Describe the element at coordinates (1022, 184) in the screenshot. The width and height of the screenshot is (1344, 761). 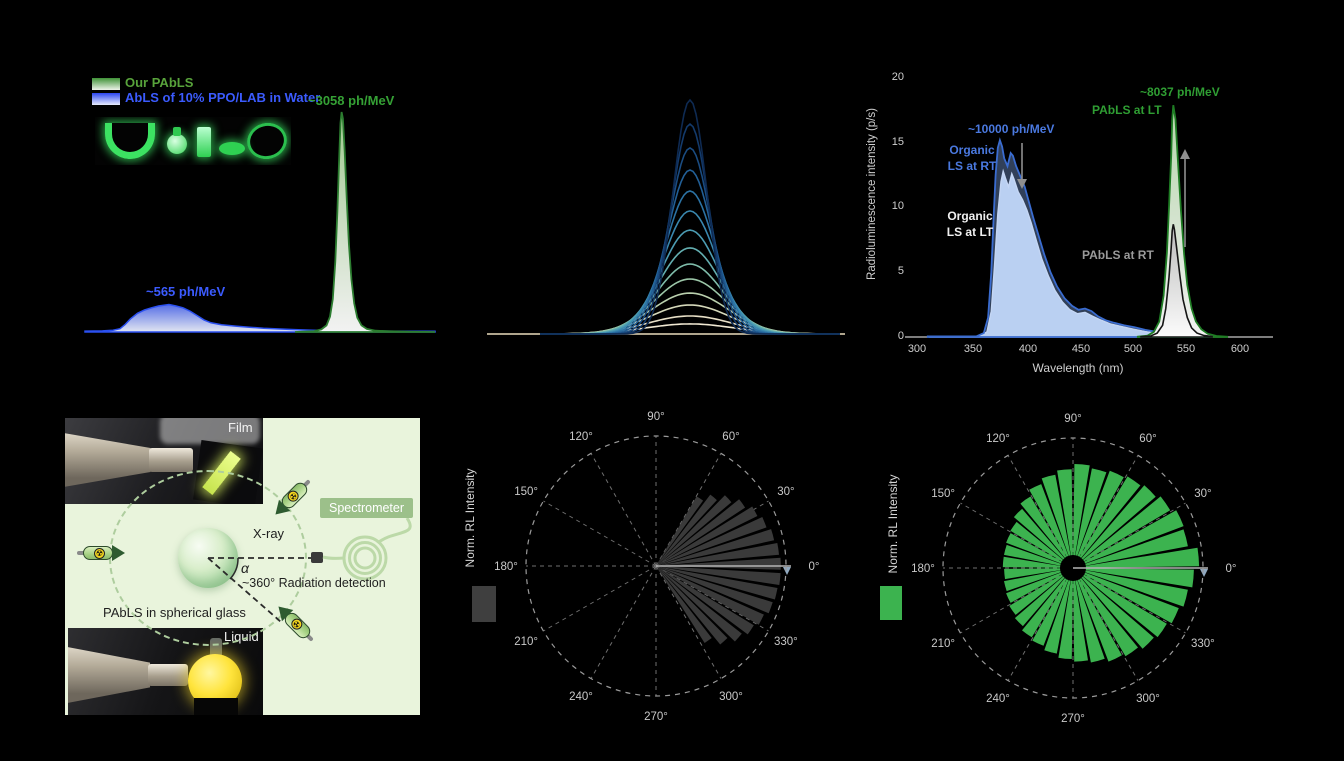
I see `down-arrow-head` at that location.